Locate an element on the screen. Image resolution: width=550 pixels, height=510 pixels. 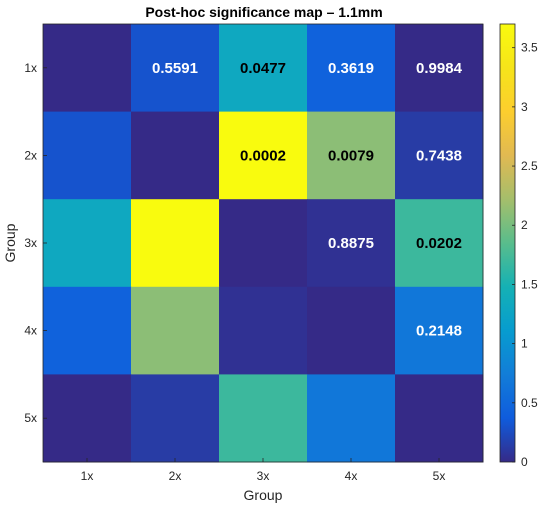
chart-title: Post-hoc significance map – 1.1mm is located at coordinates (263, 12).